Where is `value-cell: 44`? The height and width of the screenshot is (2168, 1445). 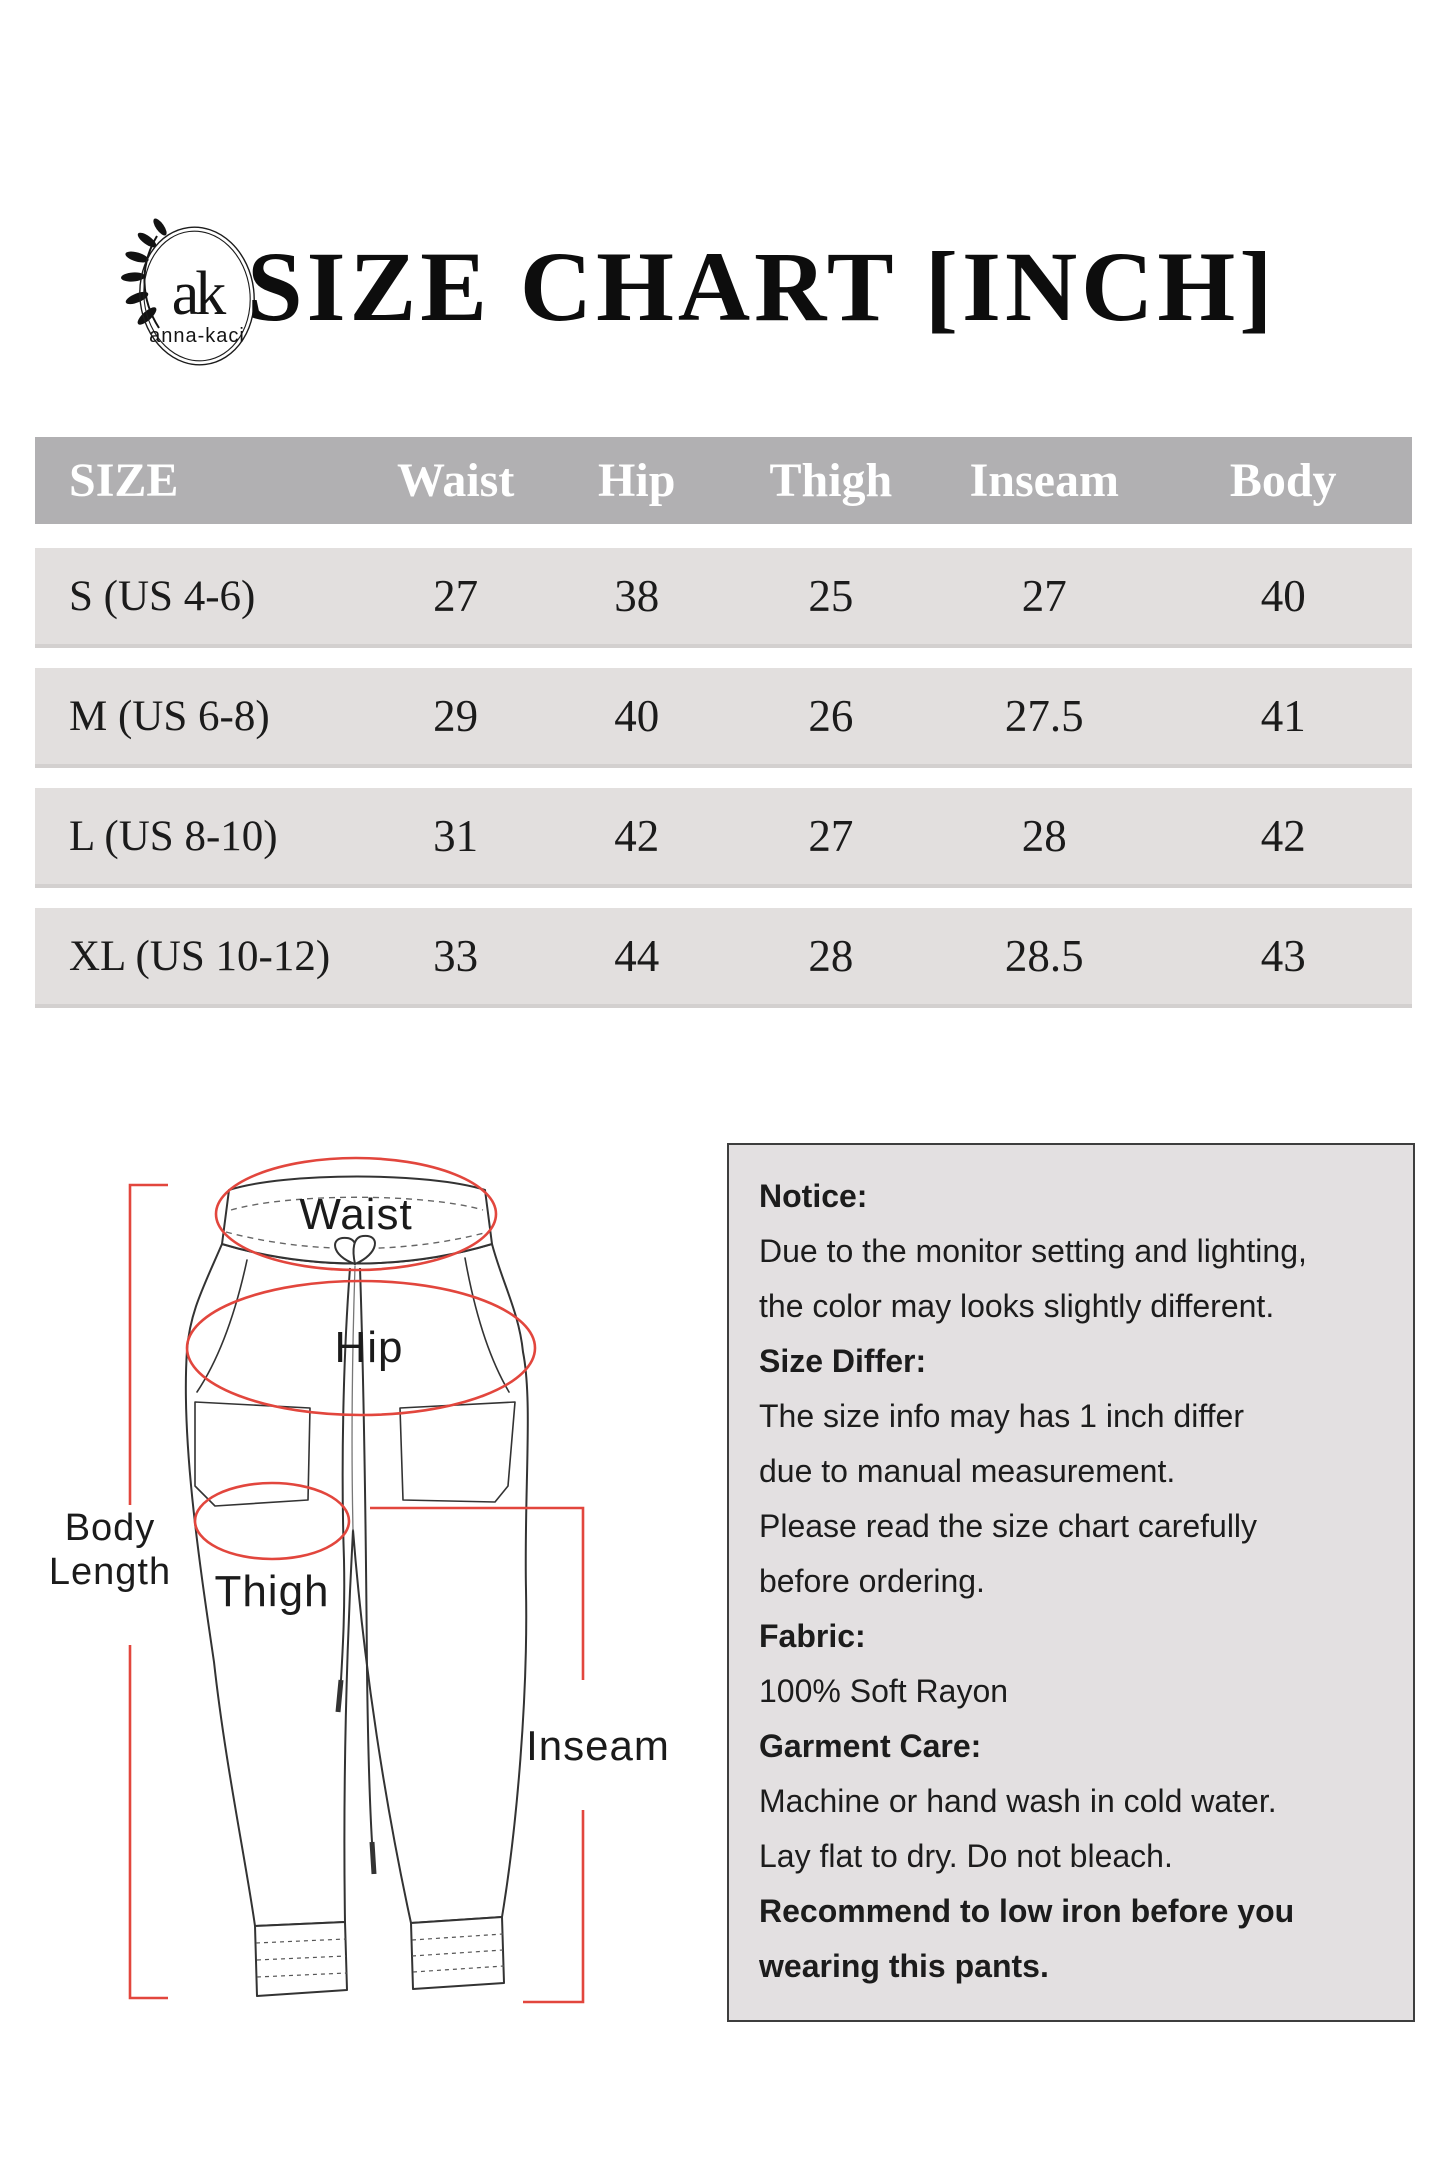 value-cell: 44 is located at coordinates (637, 956).